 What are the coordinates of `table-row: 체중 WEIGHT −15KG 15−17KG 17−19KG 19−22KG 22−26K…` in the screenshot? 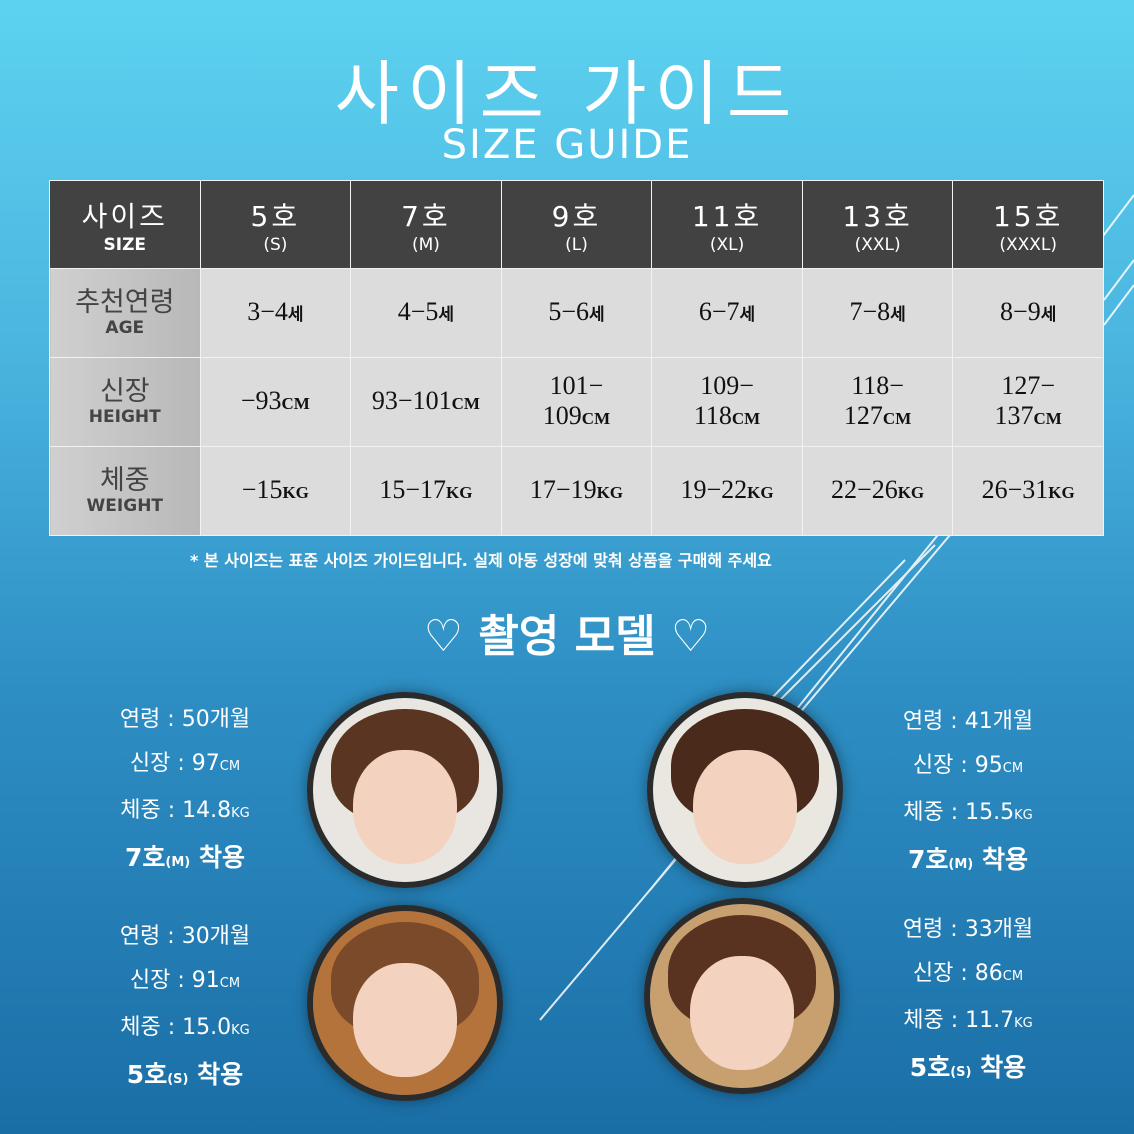 It's located at (576, 491).